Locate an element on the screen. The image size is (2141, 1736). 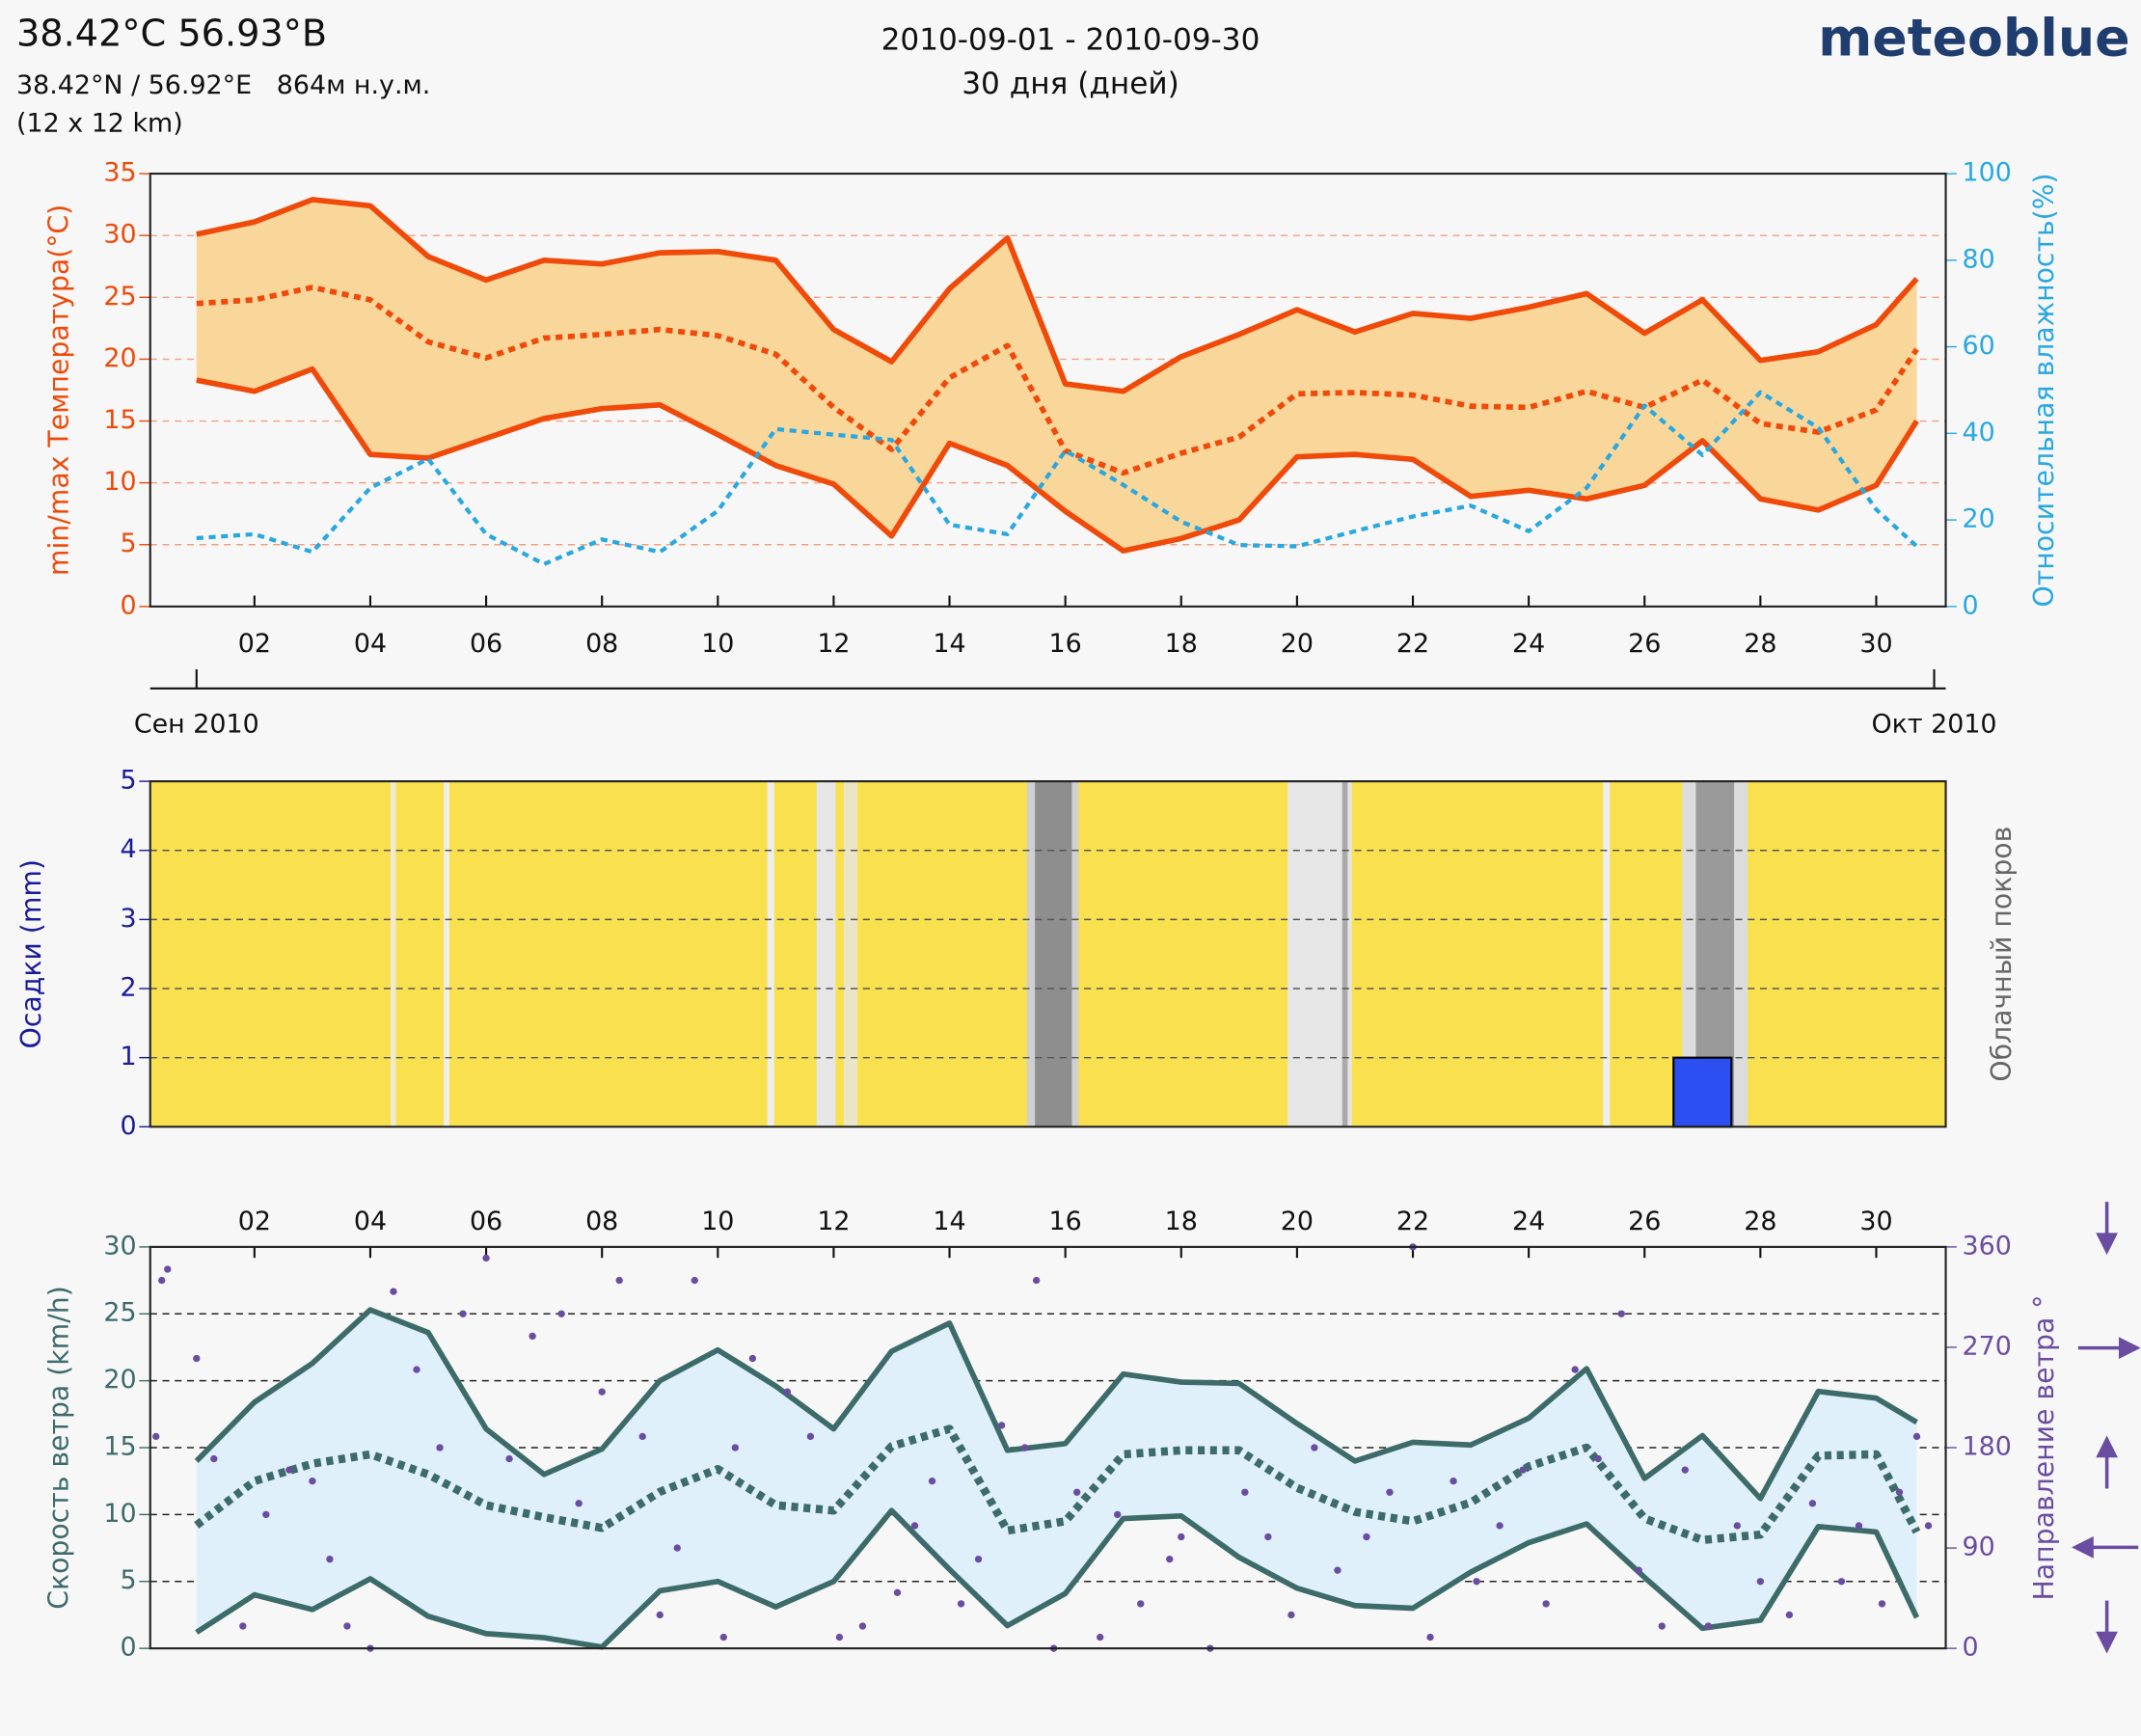
resolution: (12 x 12 km) is located at coordinates (99, 124).